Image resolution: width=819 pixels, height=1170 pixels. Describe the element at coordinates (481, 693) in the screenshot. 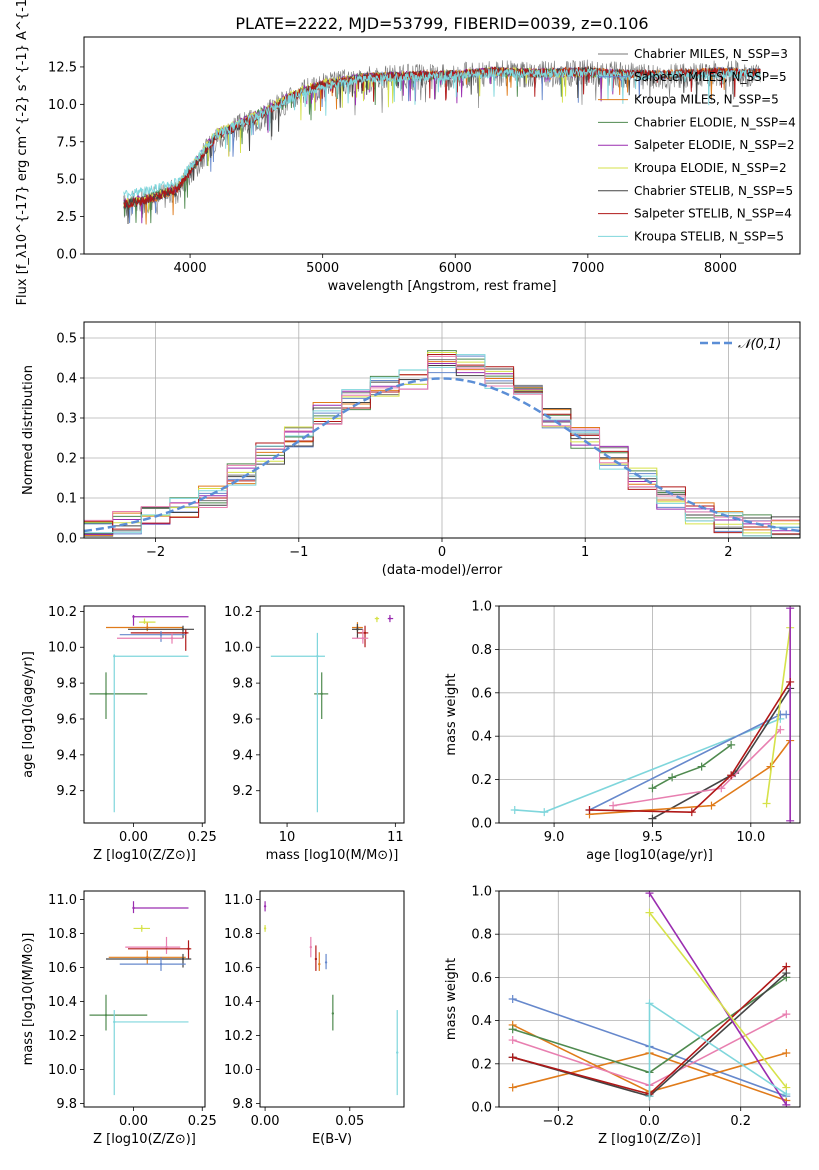

I see `weight_vs_age-ytick-label: 0.6` at that location.